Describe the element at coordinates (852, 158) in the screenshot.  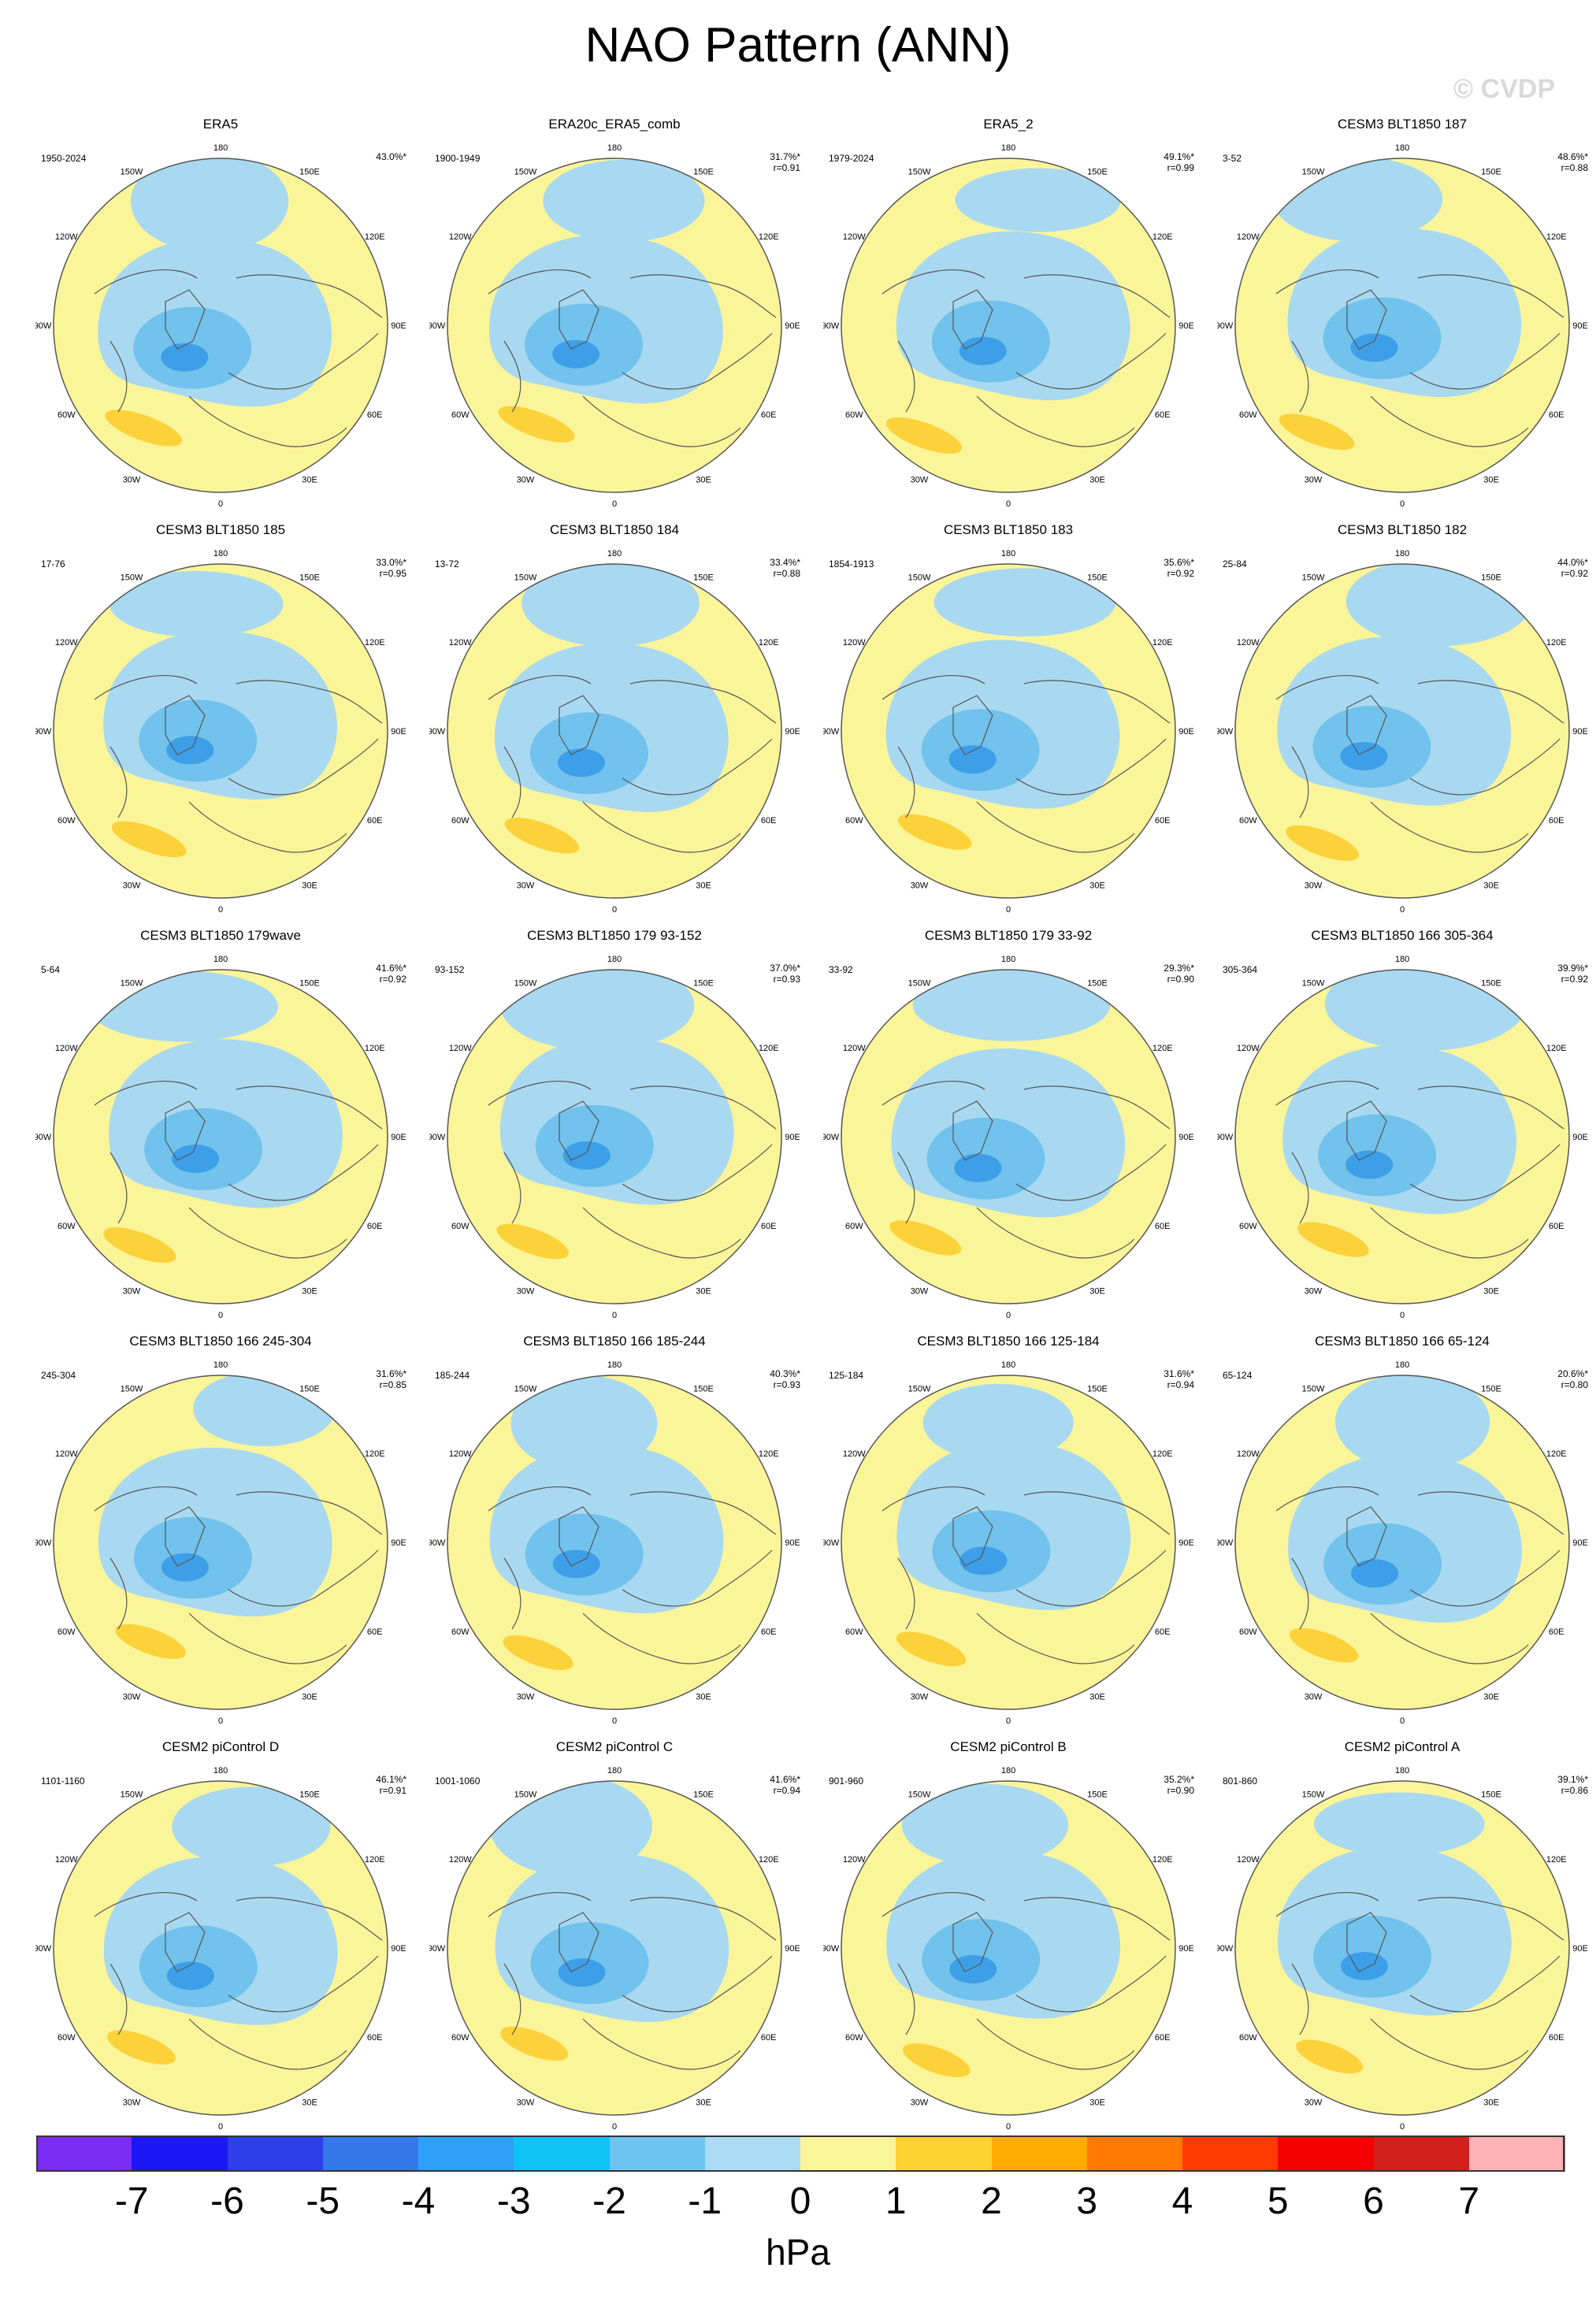
I see `panel-year-range: 1979-2024` at that location.